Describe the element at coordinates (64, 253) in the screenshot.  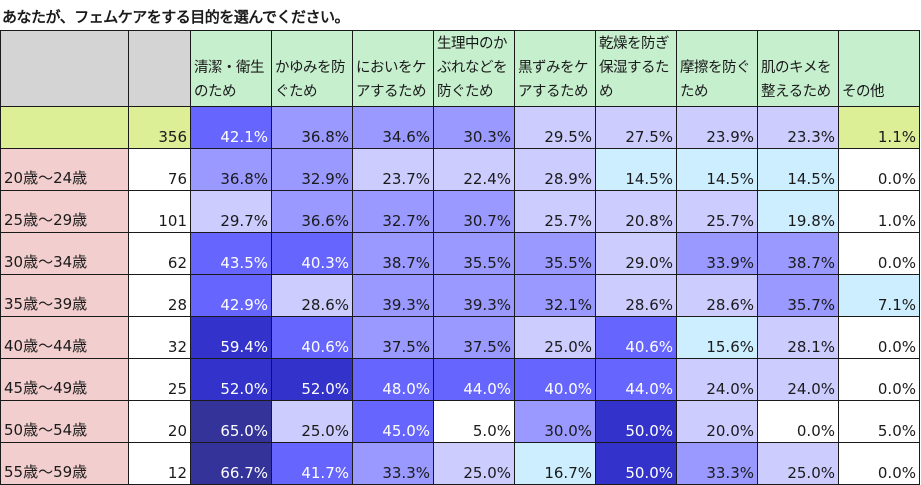
I see `row-label: 30歳～34歳` at that location.